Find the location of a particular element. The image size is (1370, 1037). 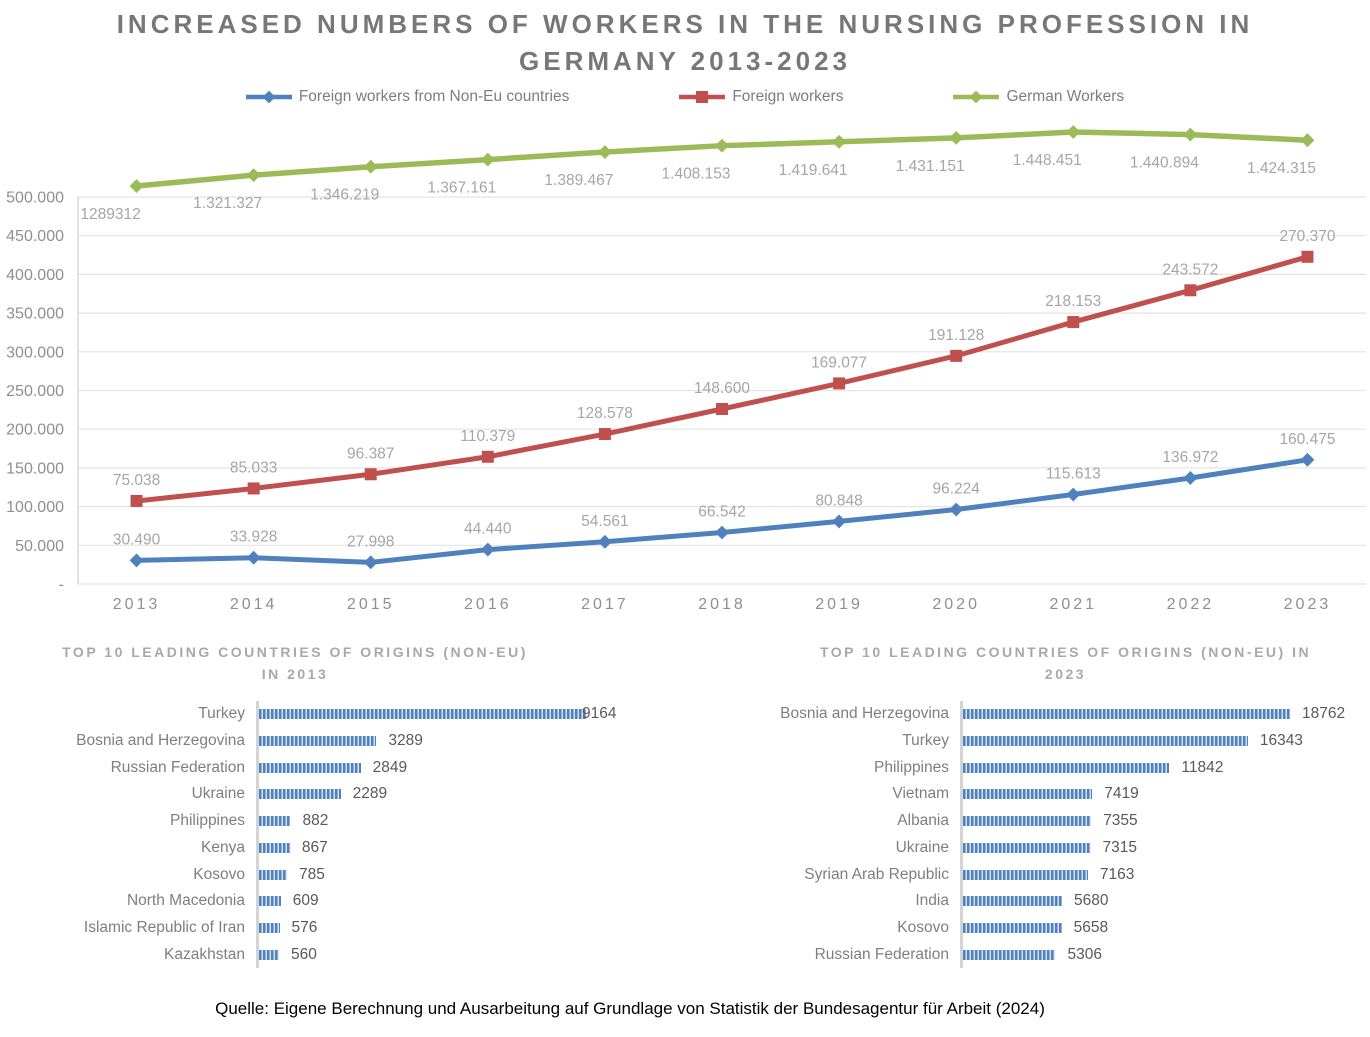

x-axis-label: 2016 is located at coordinates (488, 604).